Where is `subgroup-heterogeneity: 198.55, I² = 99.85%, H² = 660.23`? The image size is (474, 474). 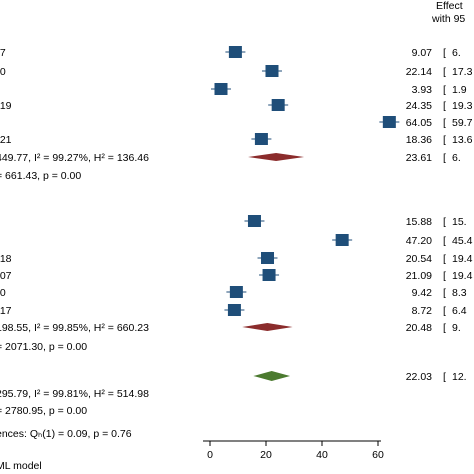 subgroup-heterogeneity: 198.55, I² = 99.85%, H² = 660.23 is located at coordinates (74, 328).